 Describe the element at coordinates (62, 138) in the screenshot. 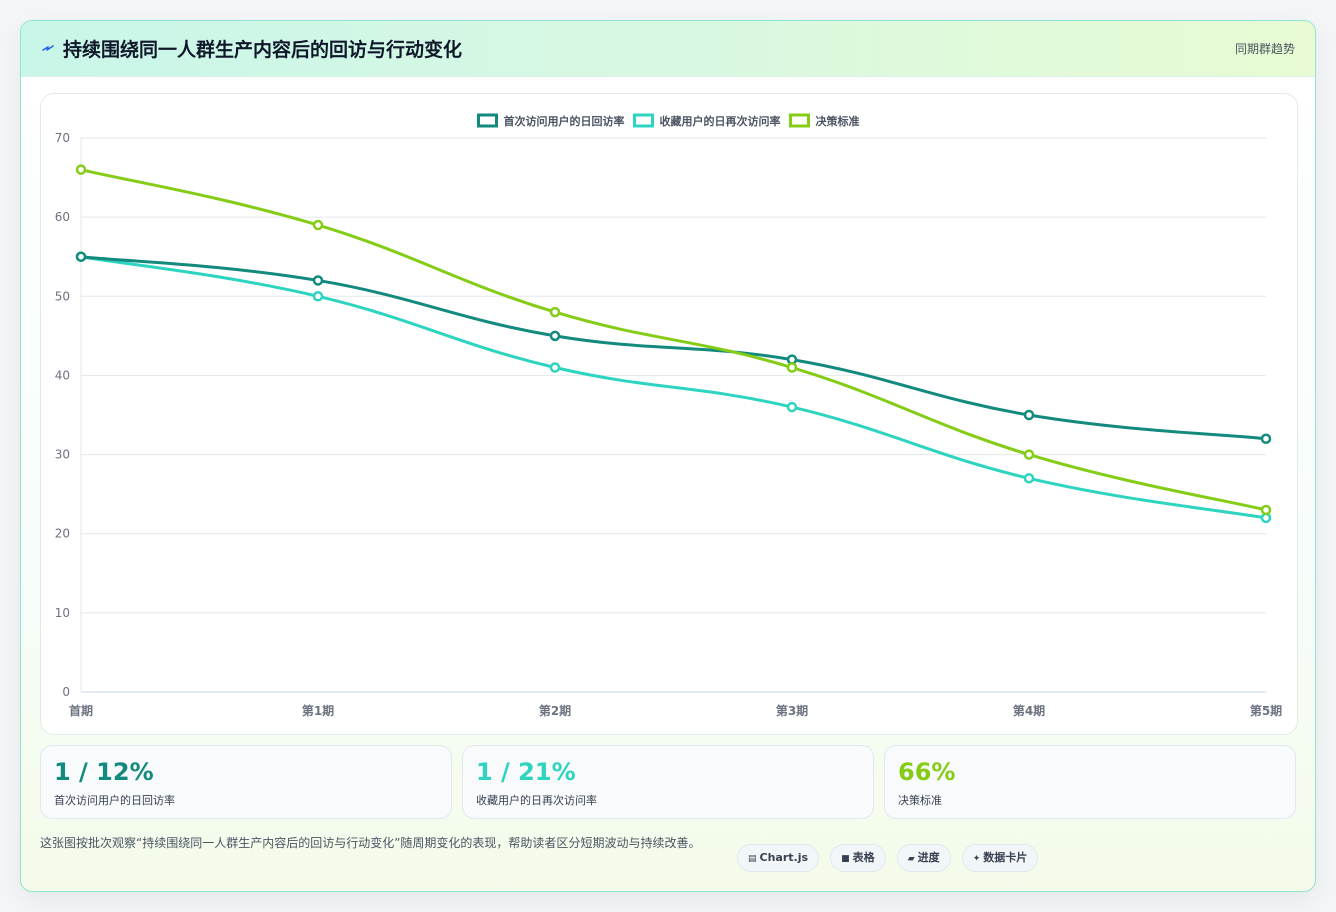

I see `y-tick-label: 70` at that location.